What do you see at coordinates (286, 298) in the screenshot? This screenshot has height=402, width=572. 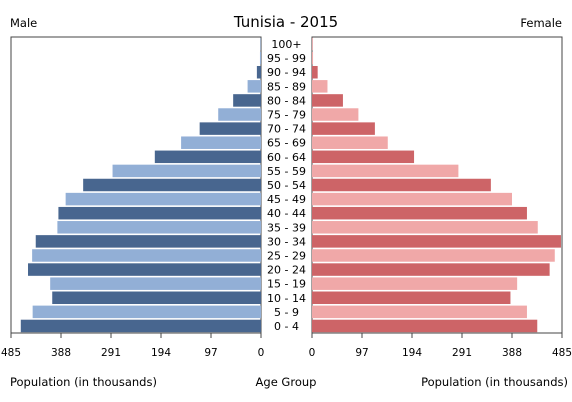 I see `age-group-label: 10 - 14` at bounding box center [286, 298].